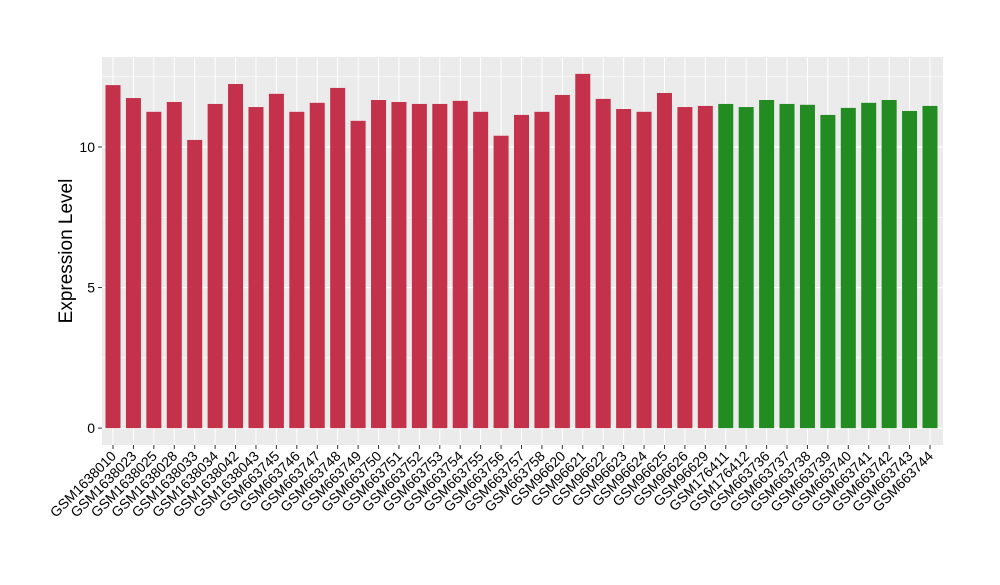  Describe the element at coordinates (256, 268) in the screenshot. I see `bar-GSM1638043` at that location.